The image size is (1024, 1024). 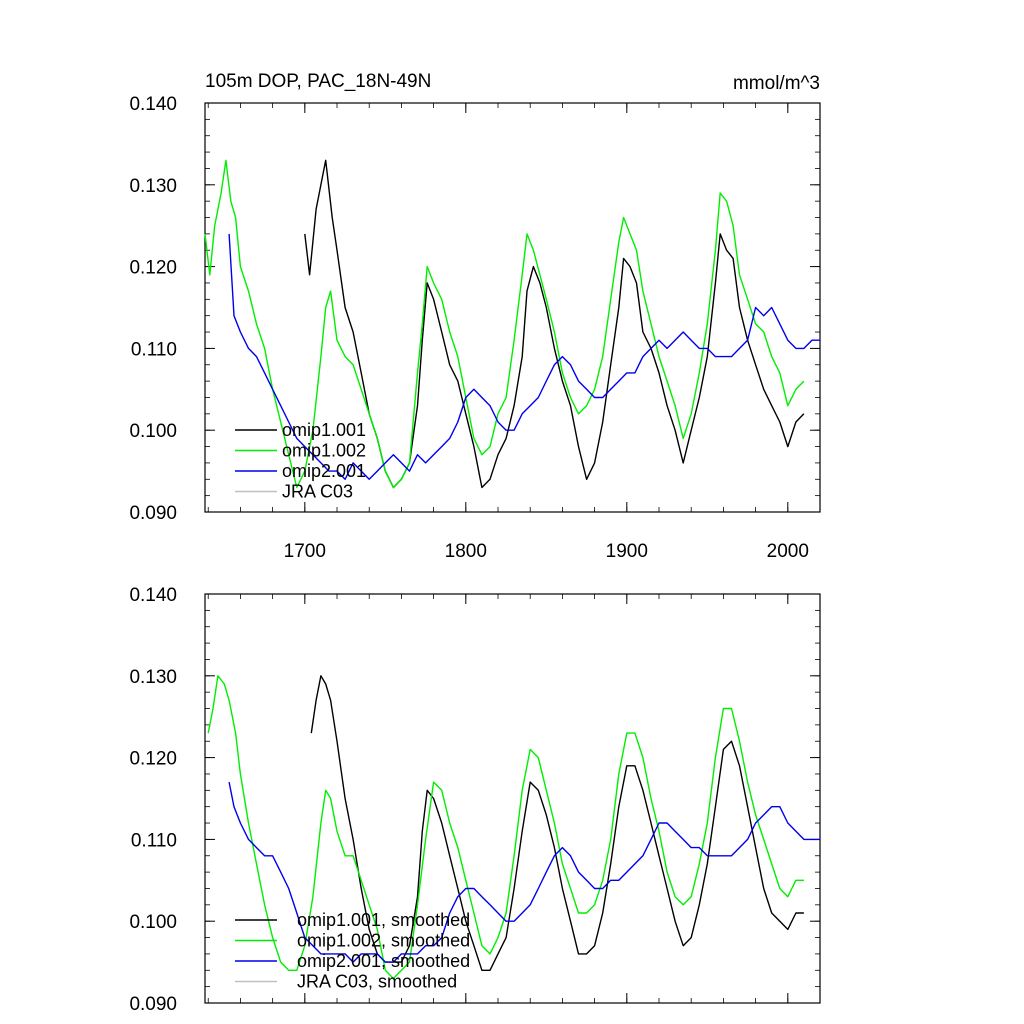 I want to click on legend-label: omip1.002, so click(x=324, y=451).